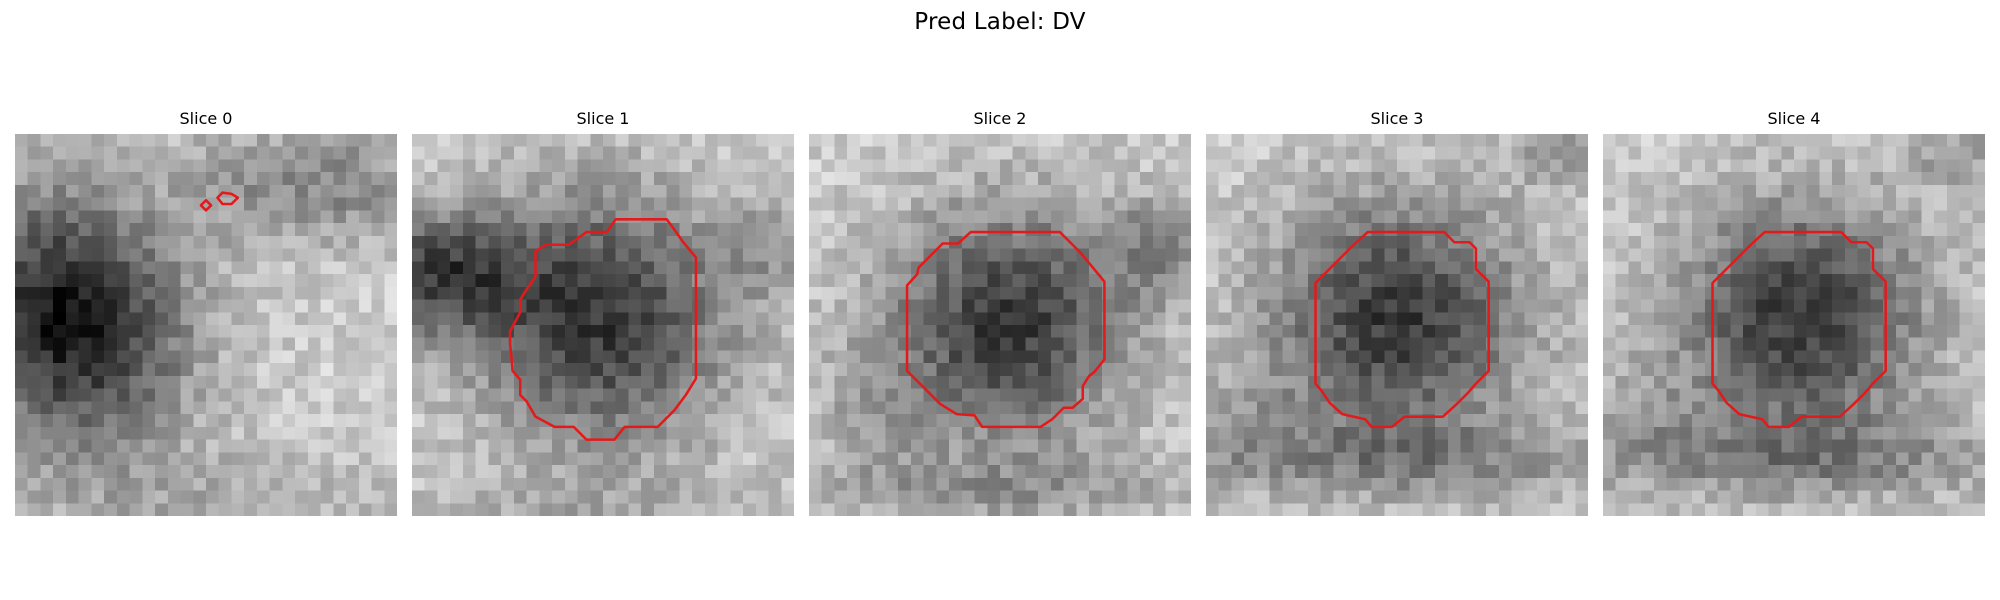 The width and height of the screenshot is (2000, 600). What do you see at coordinates (1397, 118) in the screenshot?
I see `slice-title: Slice 3` at bounding box center [1397, 118].